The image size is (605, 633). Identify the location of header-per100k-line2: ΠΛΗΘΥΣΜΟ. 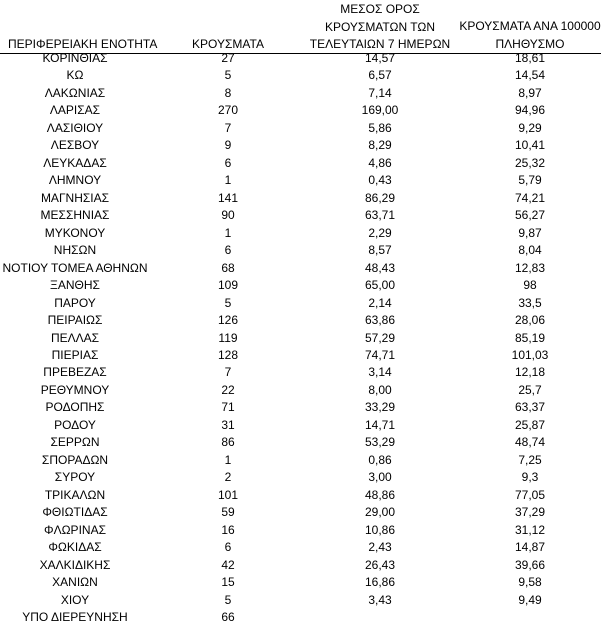
(530, 43).